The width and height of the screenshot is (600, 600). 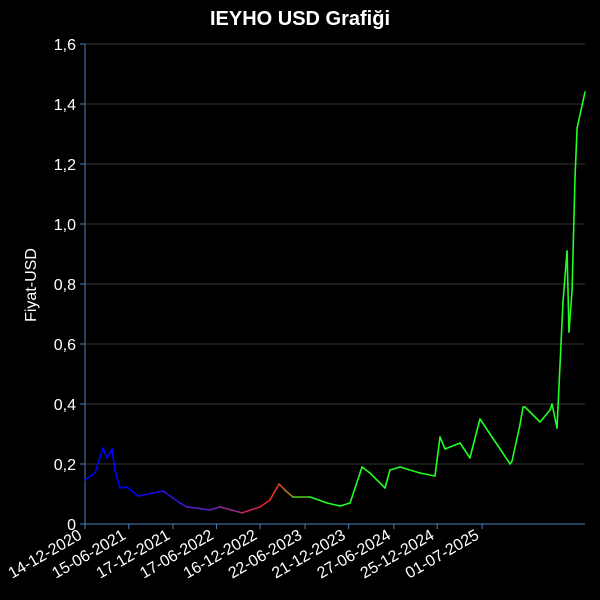 What do you see at coordinates (65, 345) in the screenshot?
I see `y-tick-label: 0,6` at bounding box center [65, 345].